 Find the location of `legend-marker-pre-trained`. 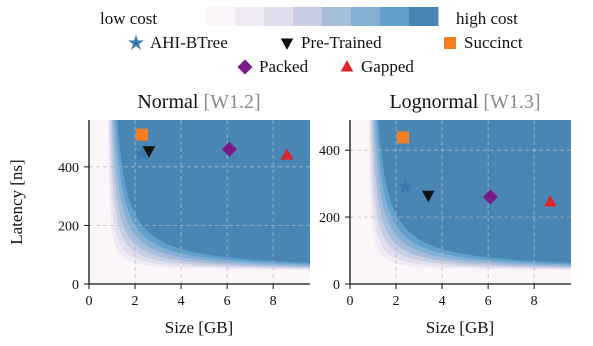

legend-marker-pre-trained is located at coordinates (287, 44).